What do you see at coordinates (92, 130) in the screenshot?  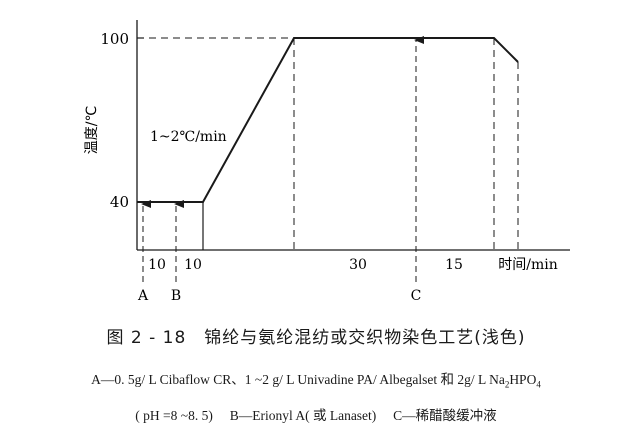 I see `y-axis-label: 温度/℃` at bounding box center [92, 130].